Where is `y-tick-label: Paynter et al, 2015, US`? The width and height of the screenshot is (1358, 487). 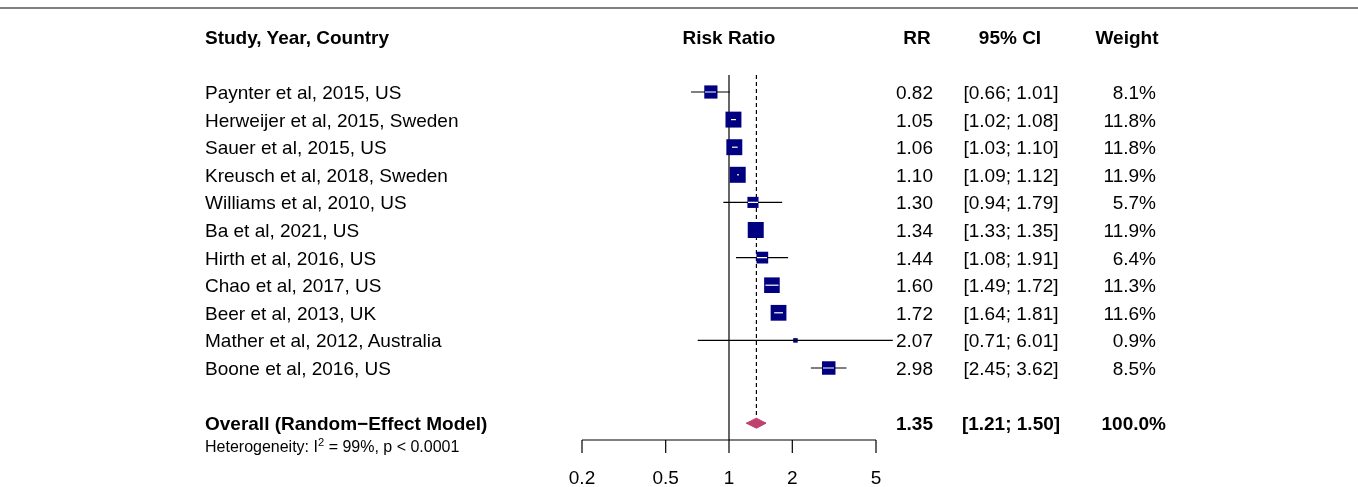
y-tick-label: Paynter et al, 2015, US is located at coordinates (303, 92).